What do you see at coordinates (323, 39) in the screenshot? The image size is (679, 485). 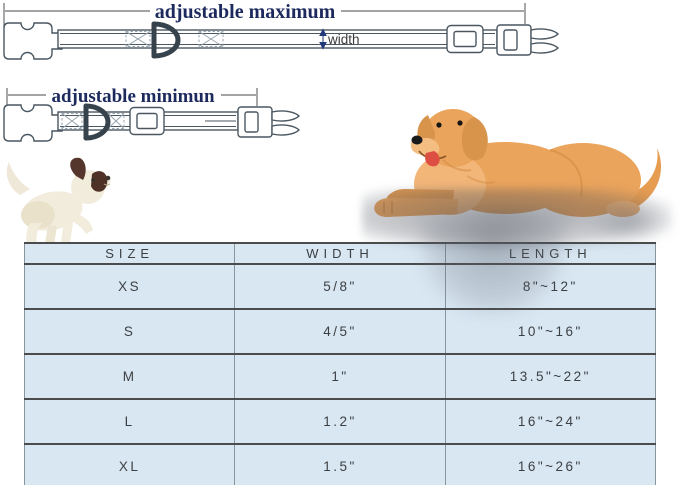 I see `width-arrow` at bounding box center [323, 39].